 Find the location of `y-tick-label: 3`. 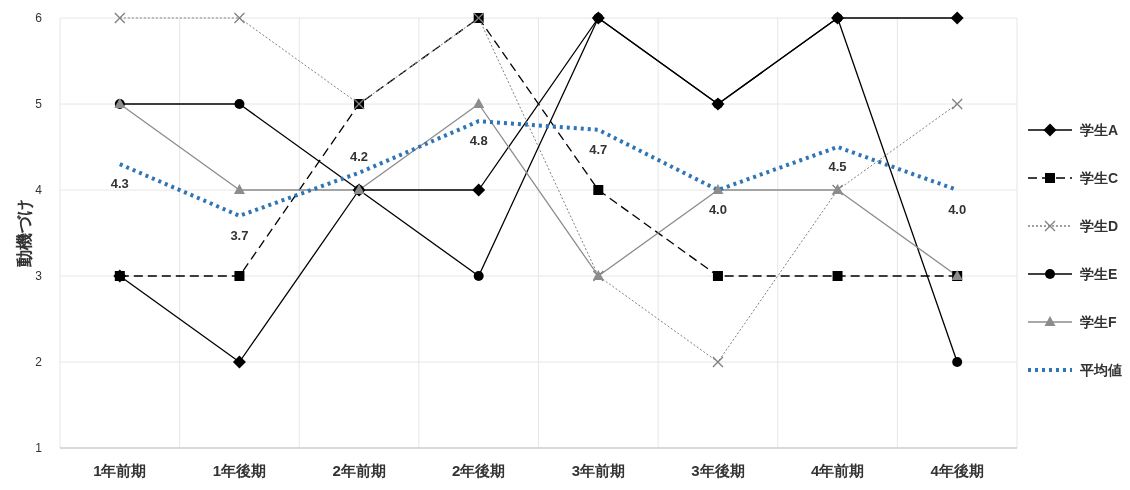

y-tick-label: 3 is located at coordinates (39, 276).